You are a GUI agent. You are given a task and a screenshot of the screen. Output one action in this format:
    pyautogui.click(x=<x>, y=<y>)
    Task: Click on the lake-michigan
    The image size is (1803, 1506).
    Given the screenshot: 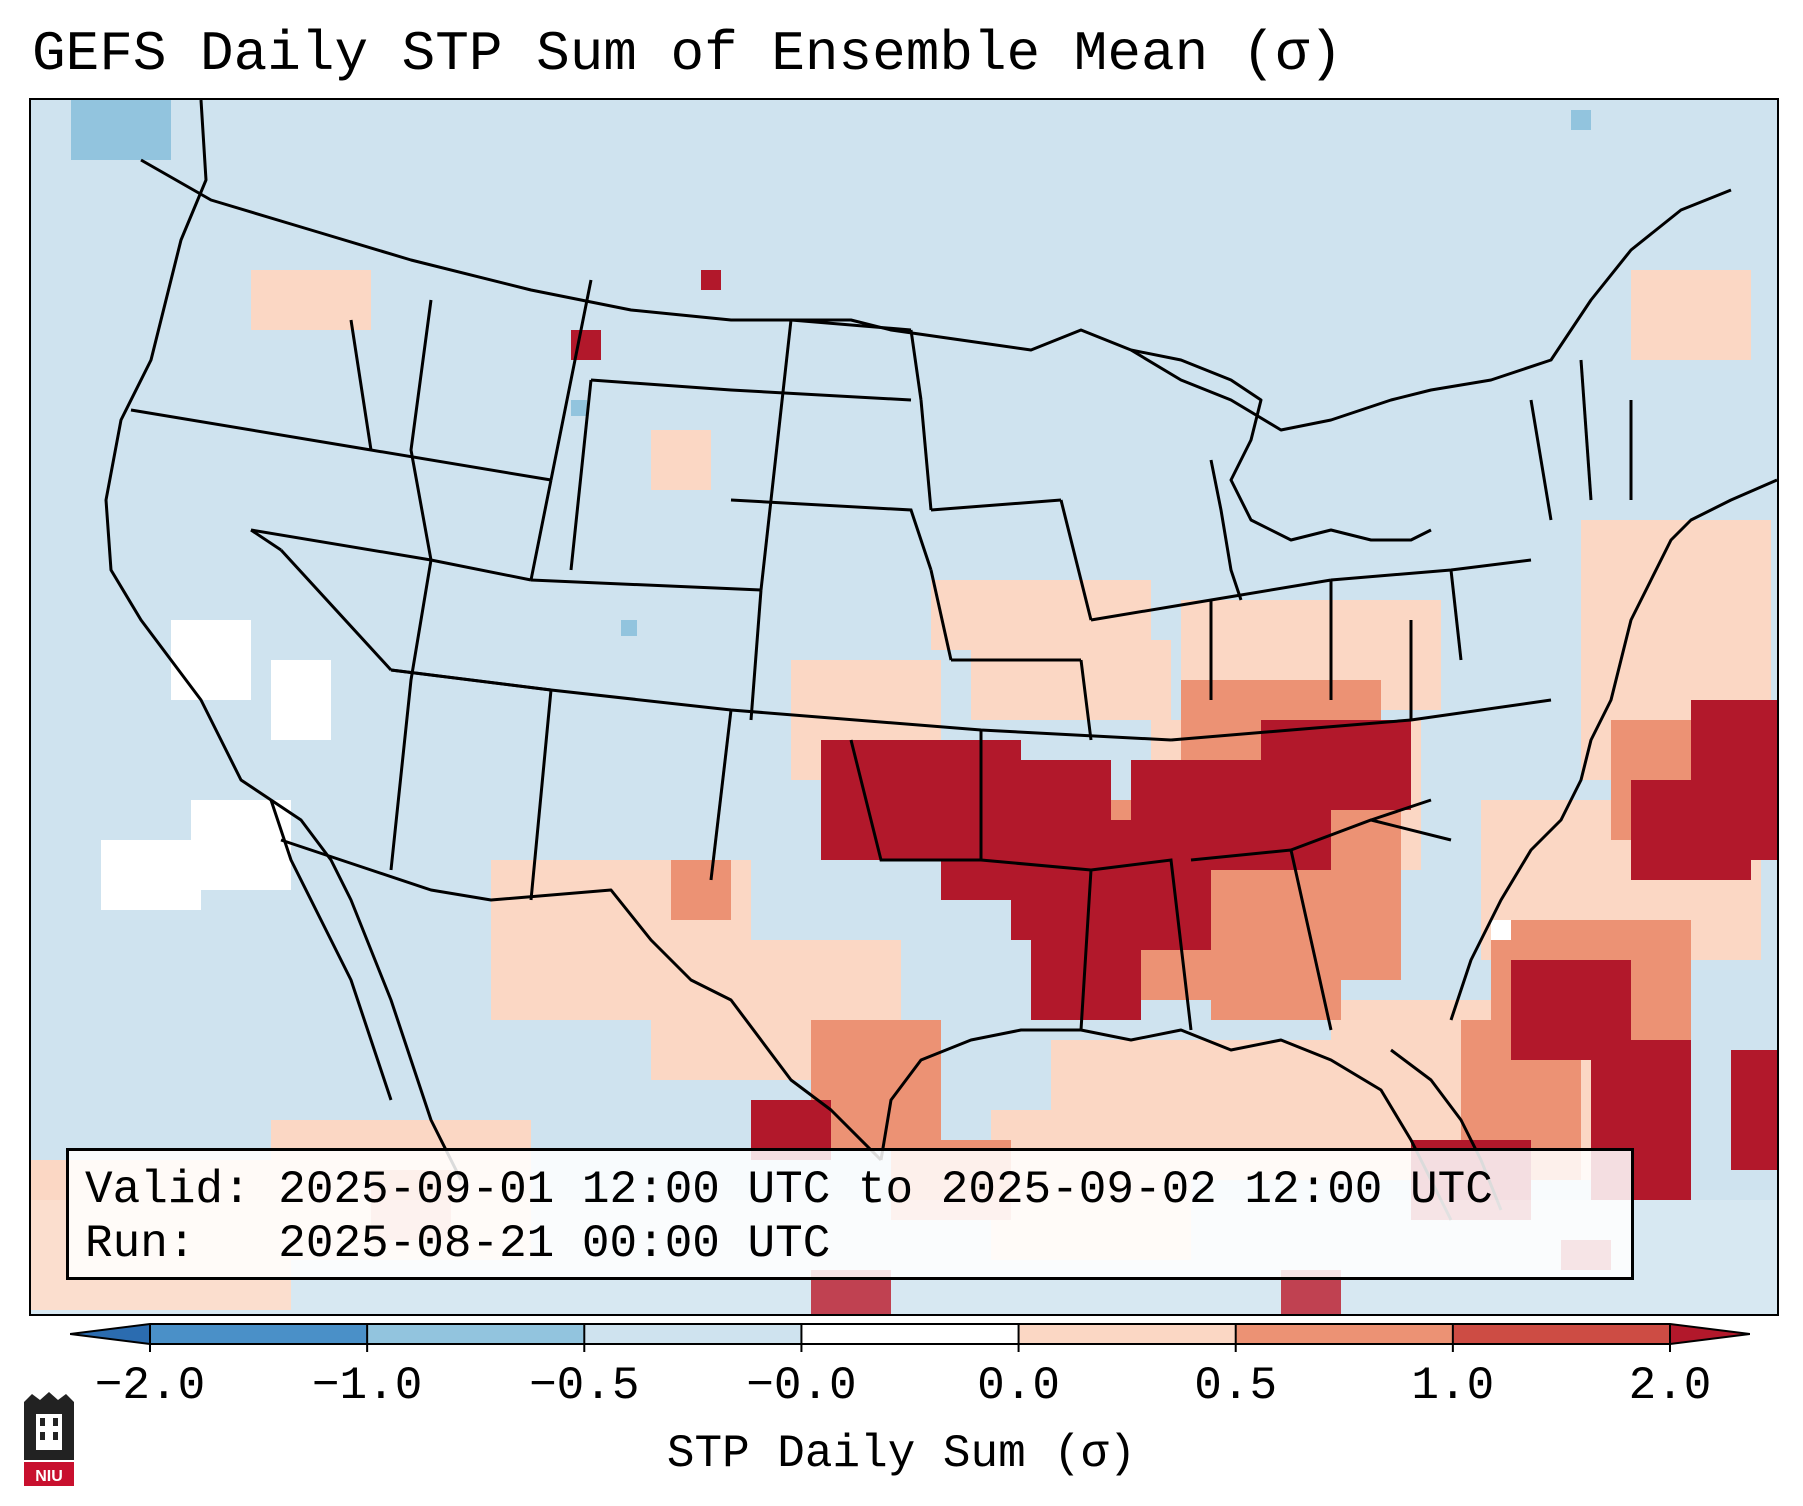 What is the action you would take?
    pyautogui.click(x=1226, y=530)
    